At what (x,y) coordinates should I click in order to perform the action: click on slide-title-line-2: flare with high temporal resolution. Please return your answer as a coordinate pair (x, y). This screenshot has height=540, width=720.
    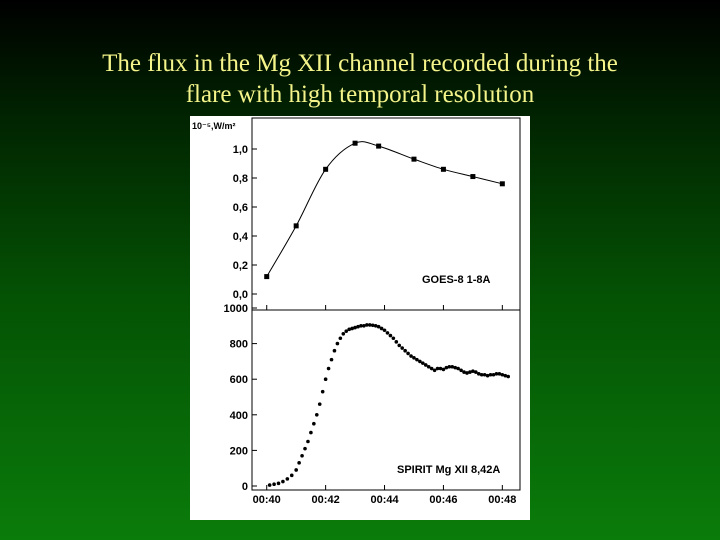
    Looking at the image, I should click on (360, 94).